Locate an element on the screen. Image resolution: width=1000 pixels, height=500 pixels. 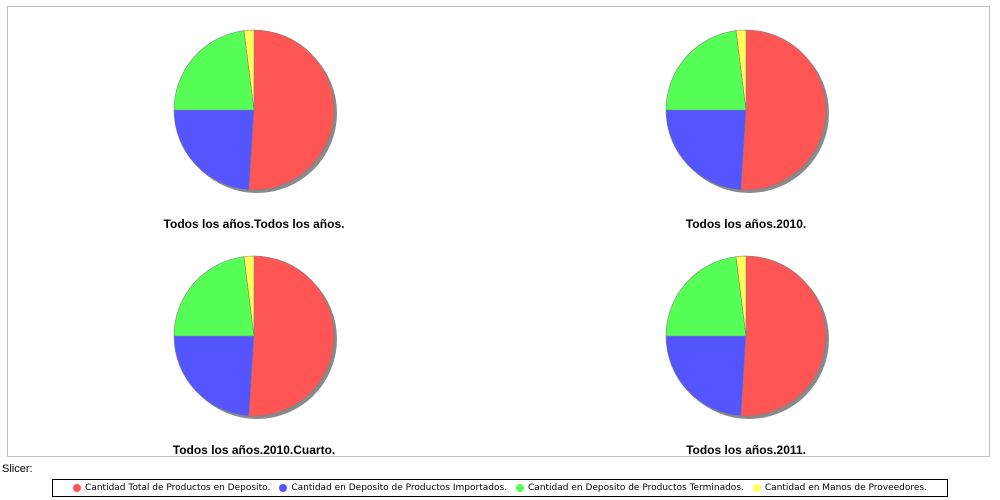
legend-item-4: Cantidad en Manos de Proveedores. is located at coordinates (839, 488).